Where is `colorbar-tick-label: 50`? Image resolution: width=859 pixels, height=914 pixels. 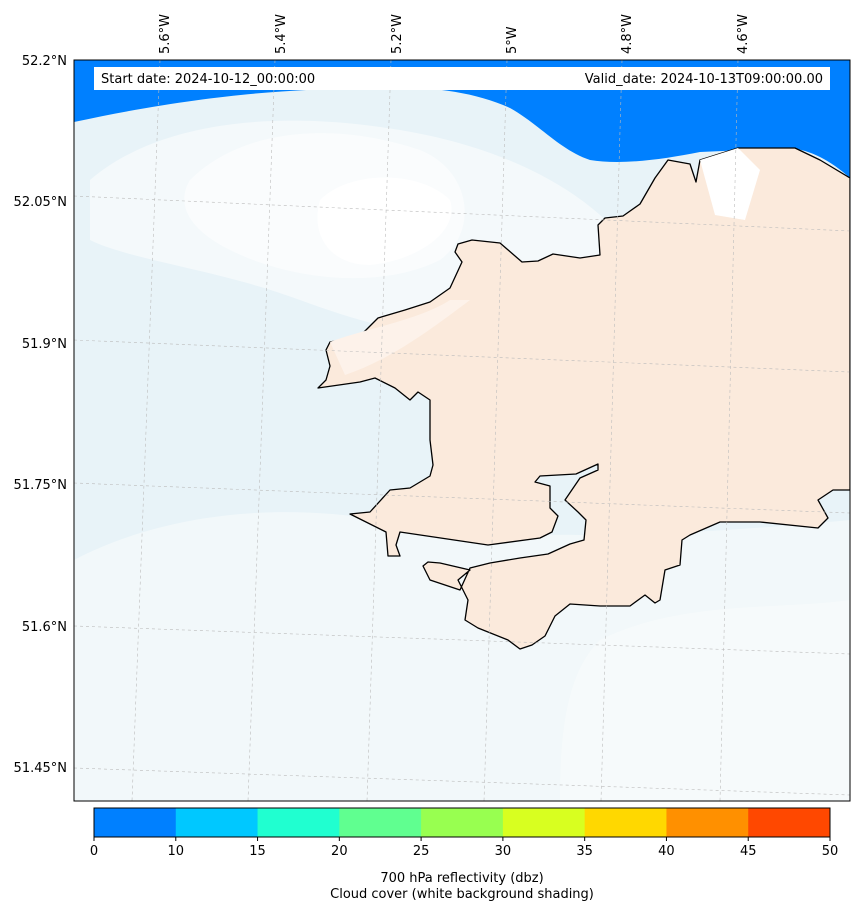 colorbar-tick-label: 50 is located at coordinates (830, 851).